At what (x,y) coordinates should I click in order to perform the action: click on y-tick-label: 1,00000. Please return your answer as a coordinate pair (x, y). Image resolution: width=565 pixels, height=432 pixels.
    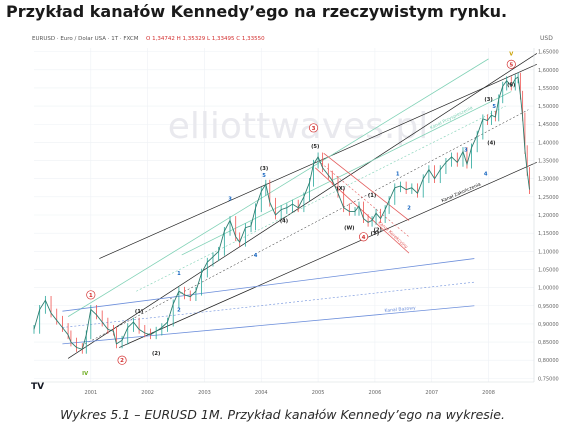
    Looking at the image, I should click on (548, 289).